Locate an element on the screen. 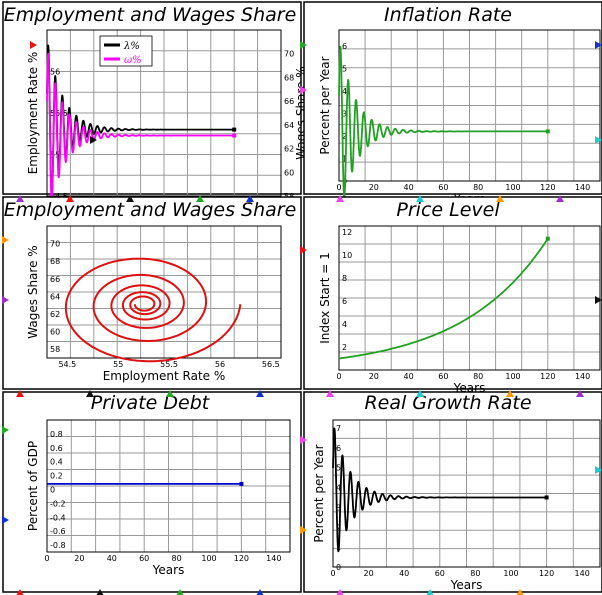 This screenshot has width=602, height=595. y2-tick-label: 62 is located at coordinates (289, 149).